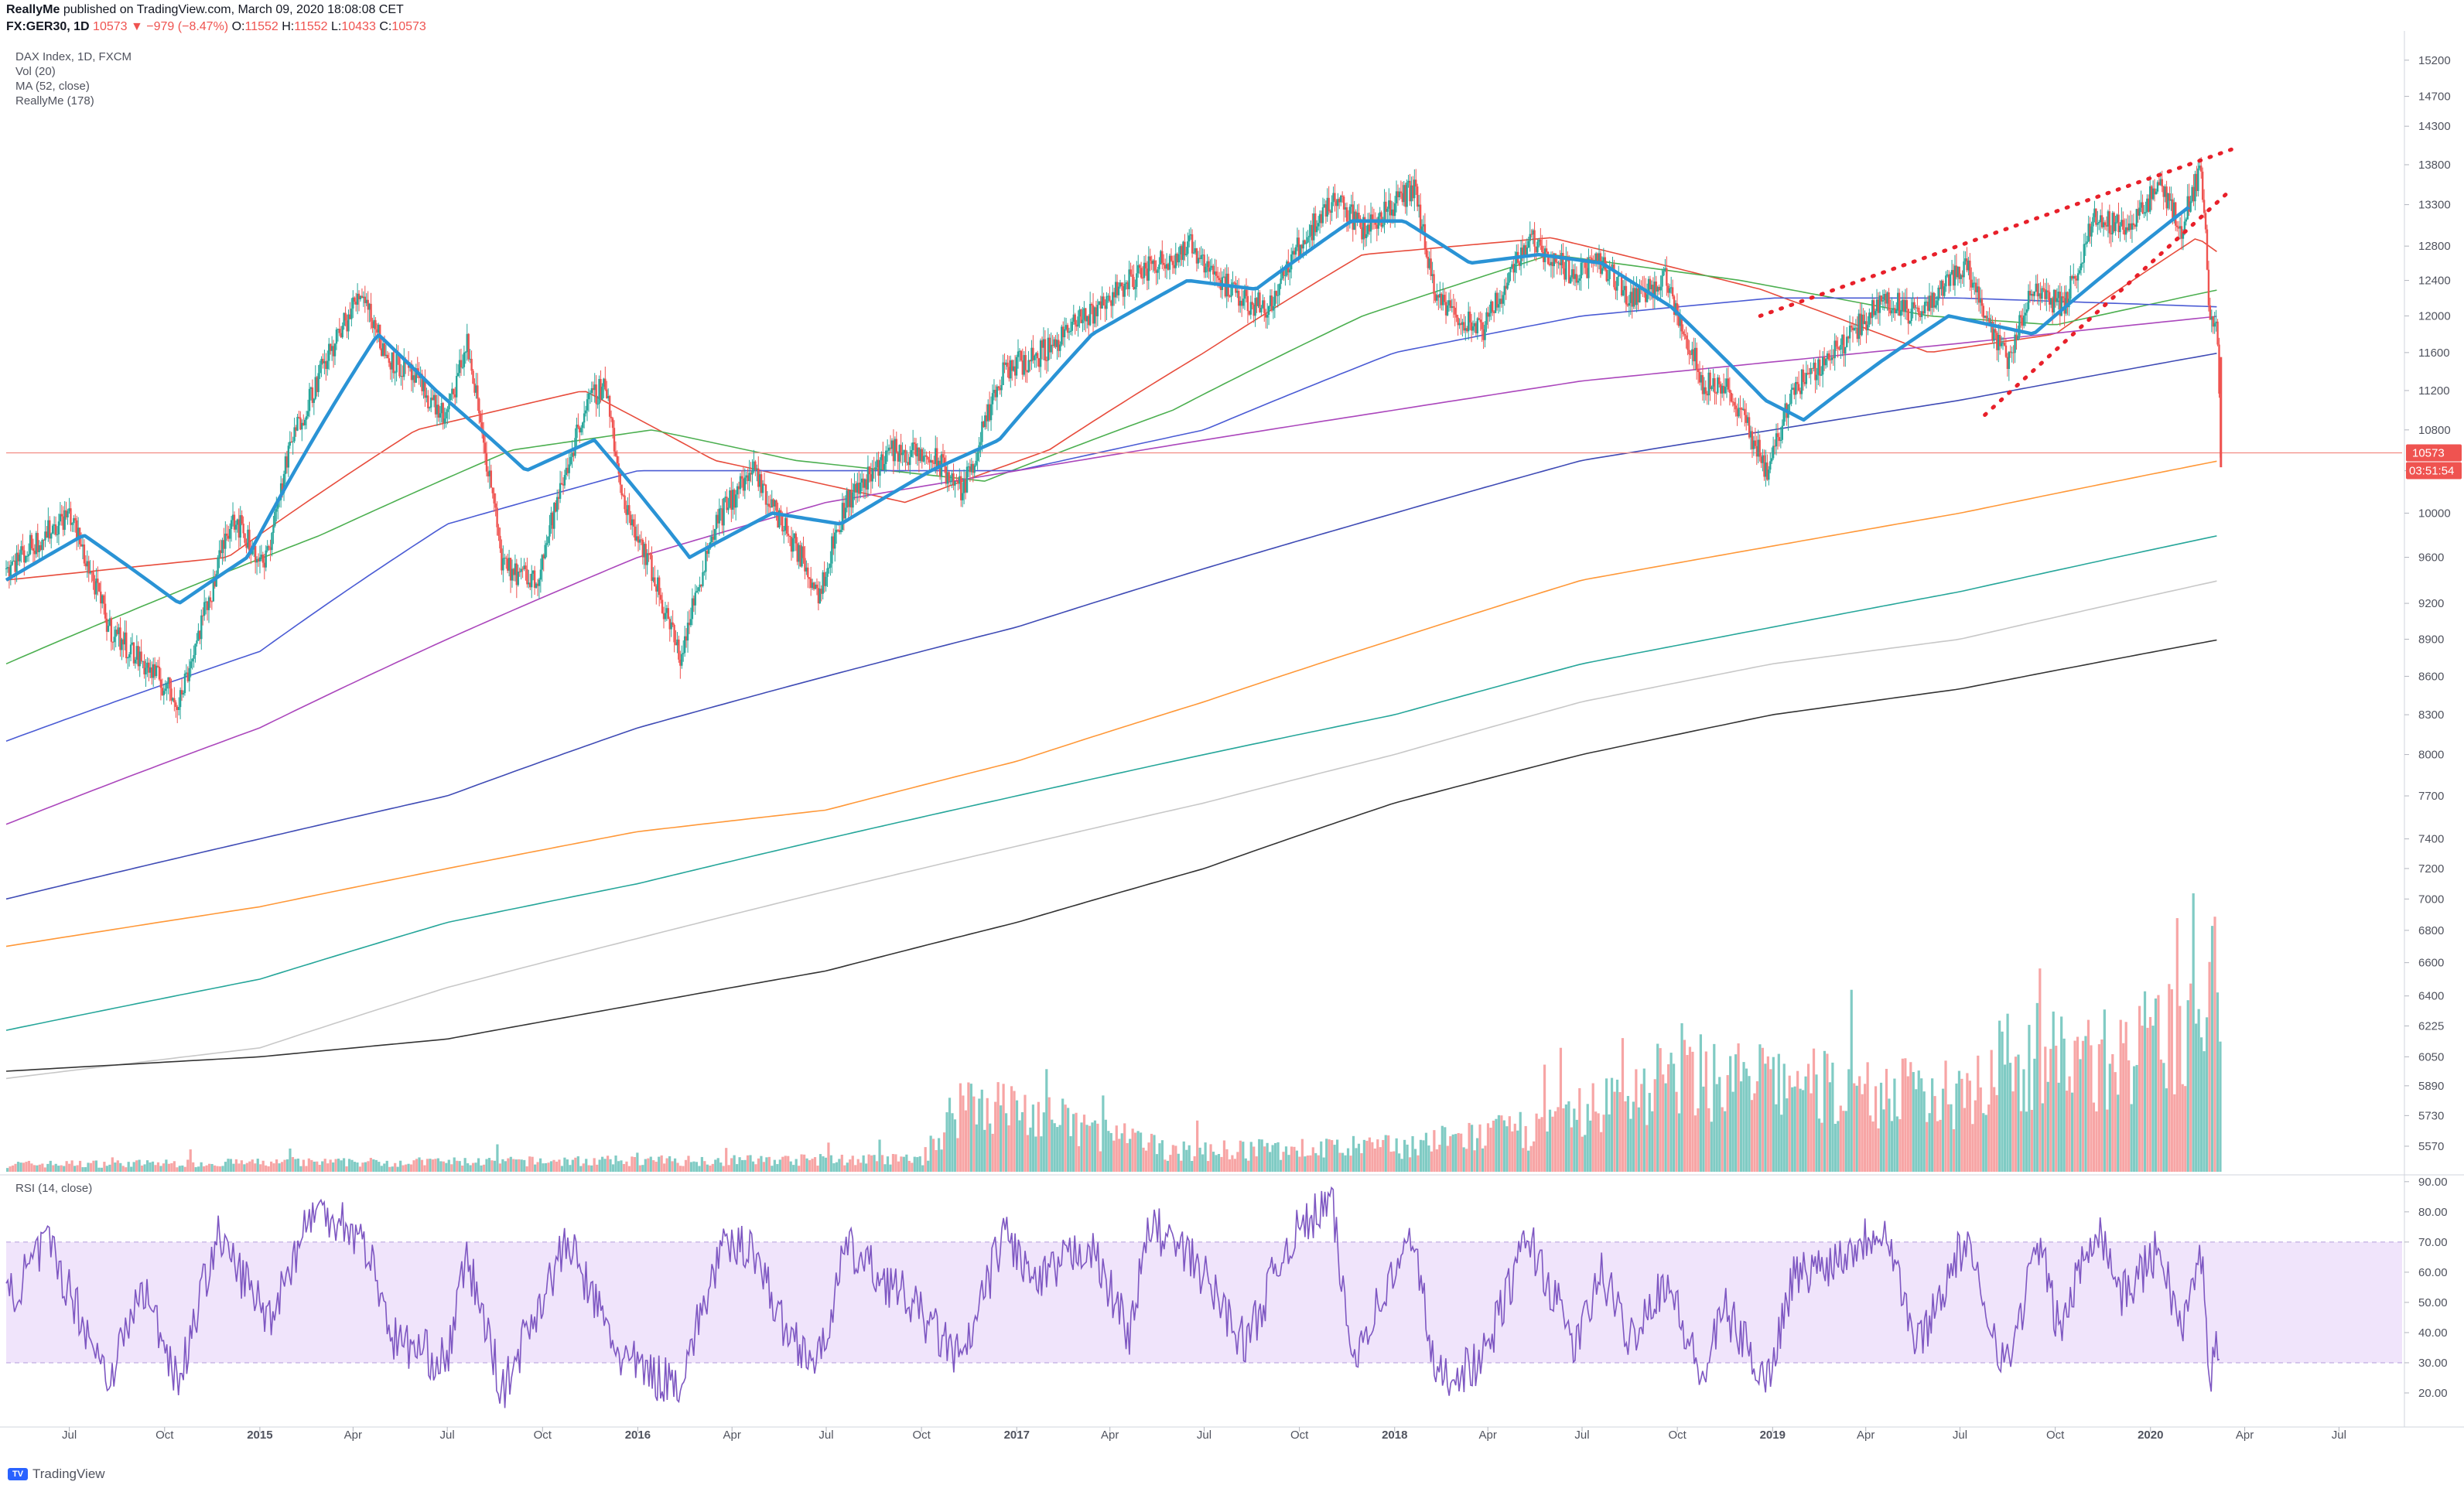 This screenshot has width=2464, height=1485. I want to click on price-tick-label: 6050, so click(2431, 1057).